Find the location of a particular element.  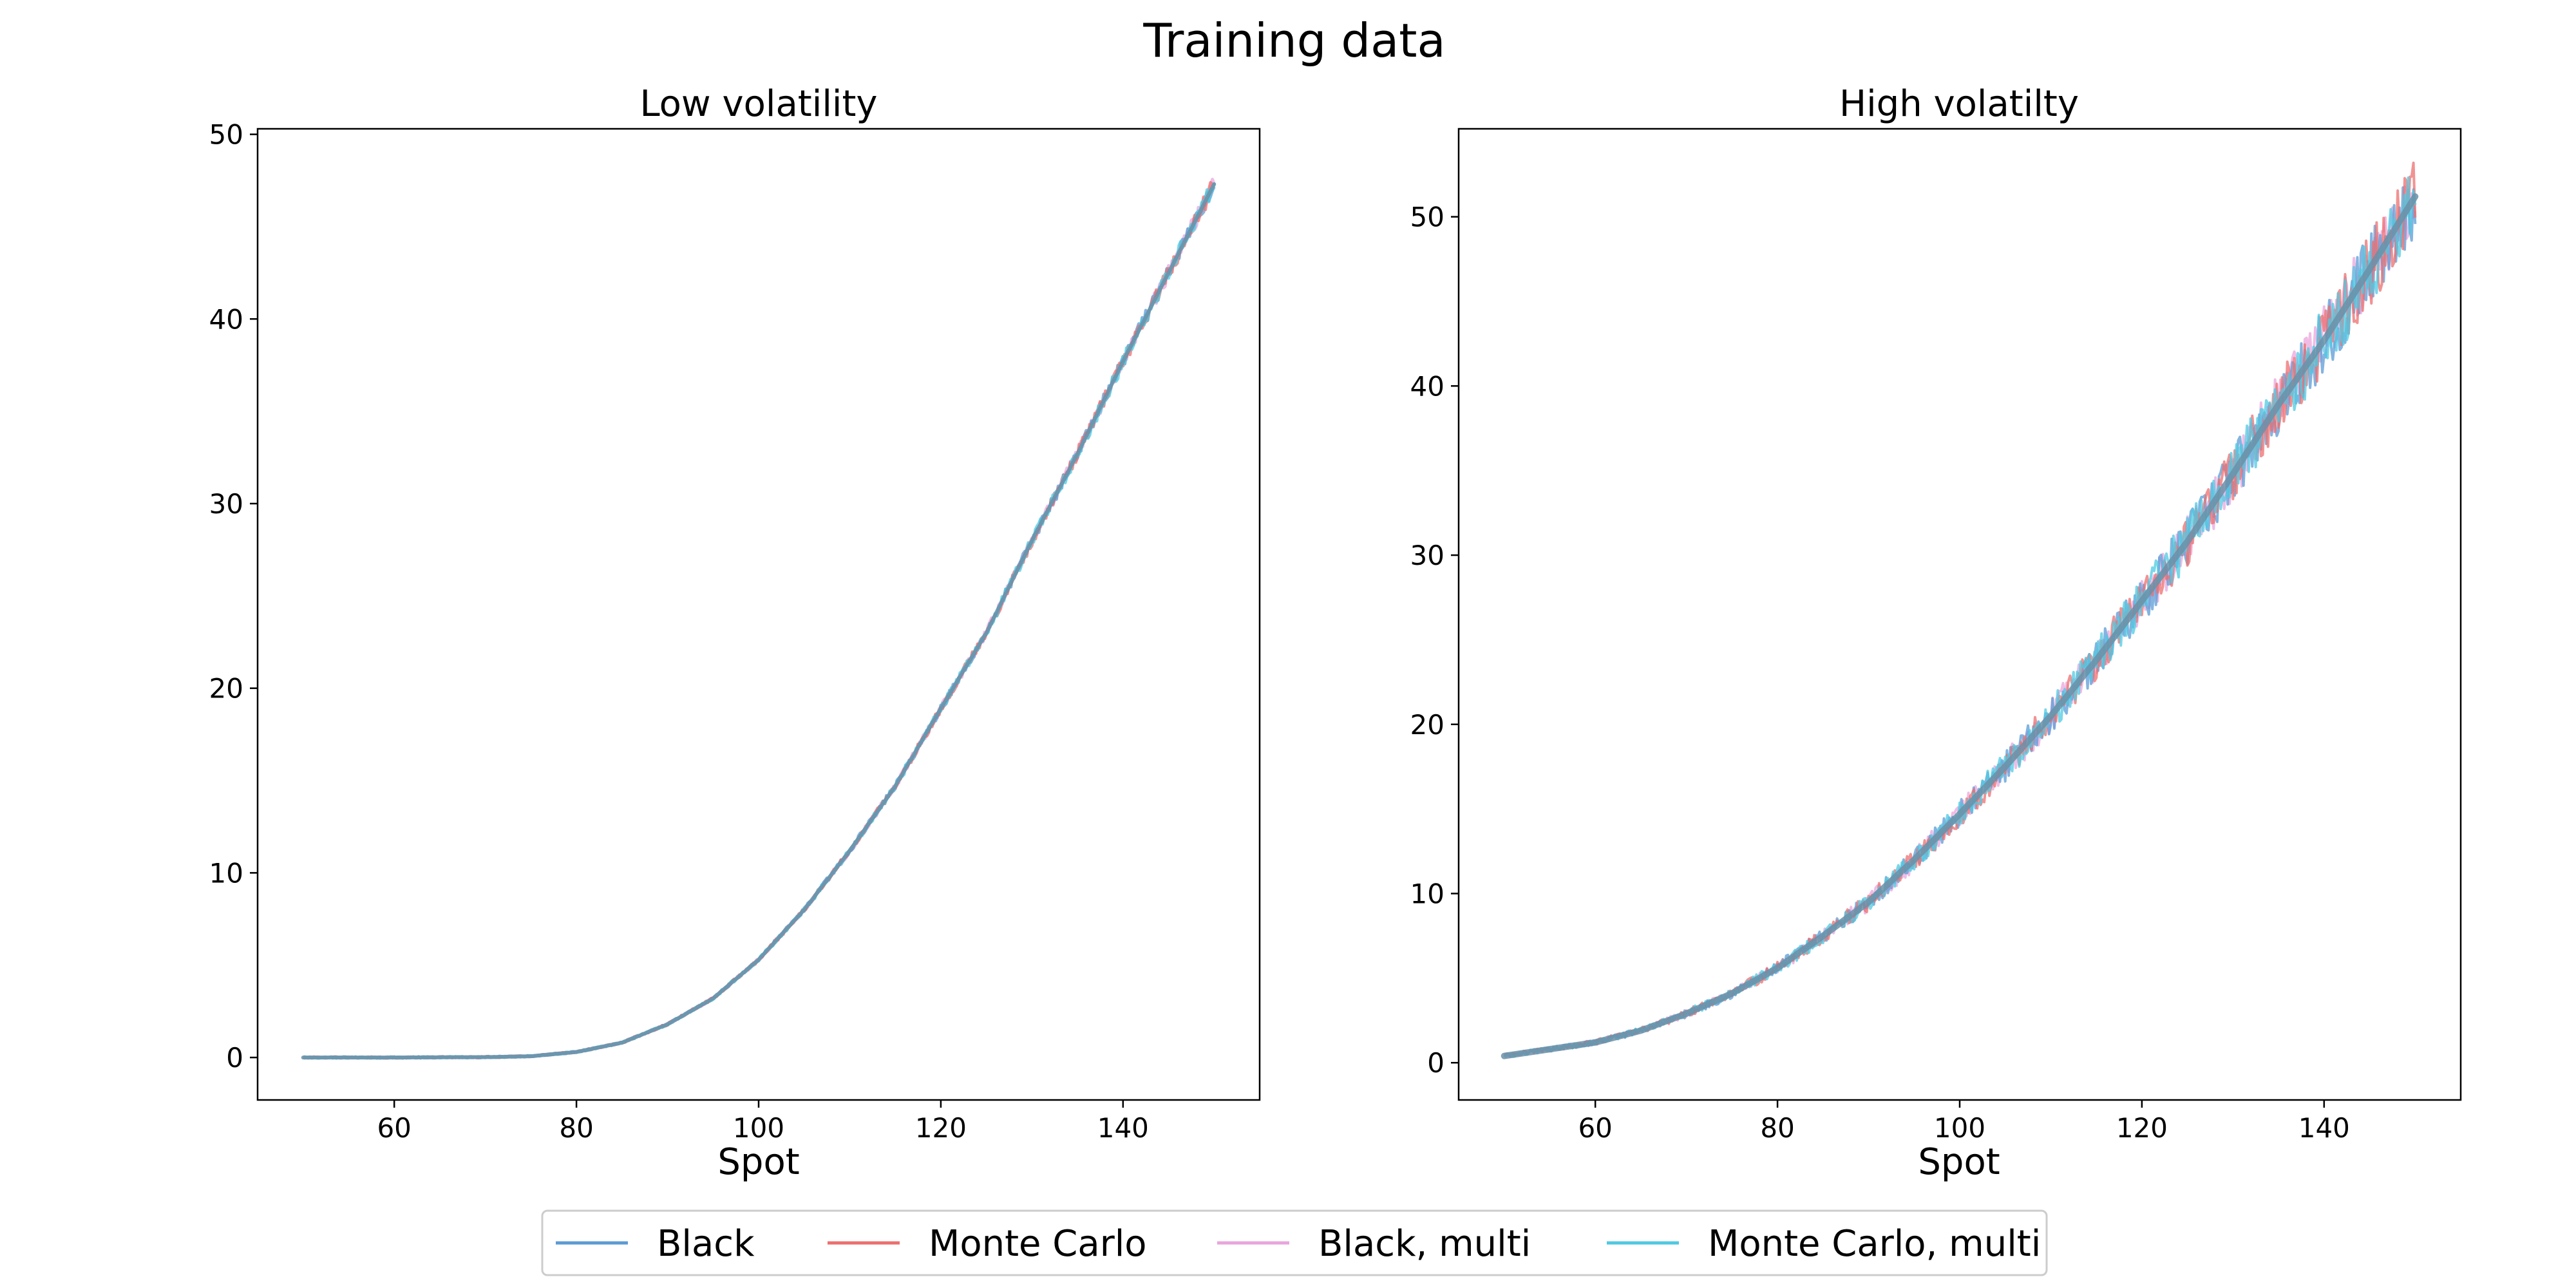

legend-entry-monte-carlo-multi: Monte Carlo, multi is located at coordinates (1824, 1244).